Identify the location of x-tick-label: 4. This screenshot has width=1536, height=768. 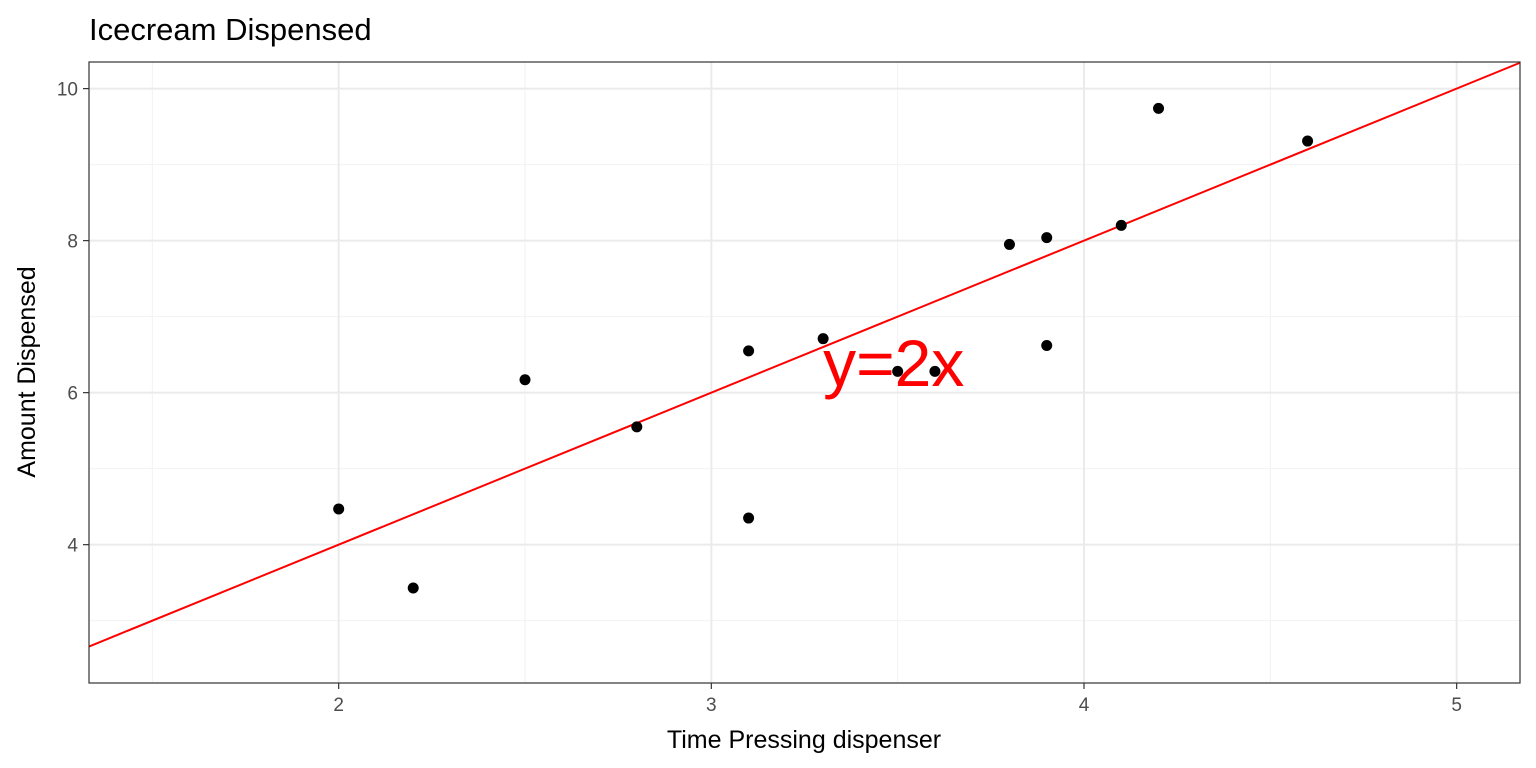
(1084, 705).